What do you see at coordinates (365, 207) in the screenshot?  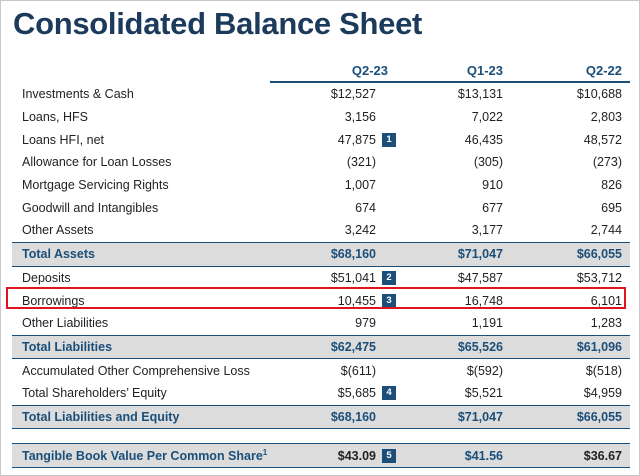 I see `cell-text: 674` at bounding box center [365, 207].